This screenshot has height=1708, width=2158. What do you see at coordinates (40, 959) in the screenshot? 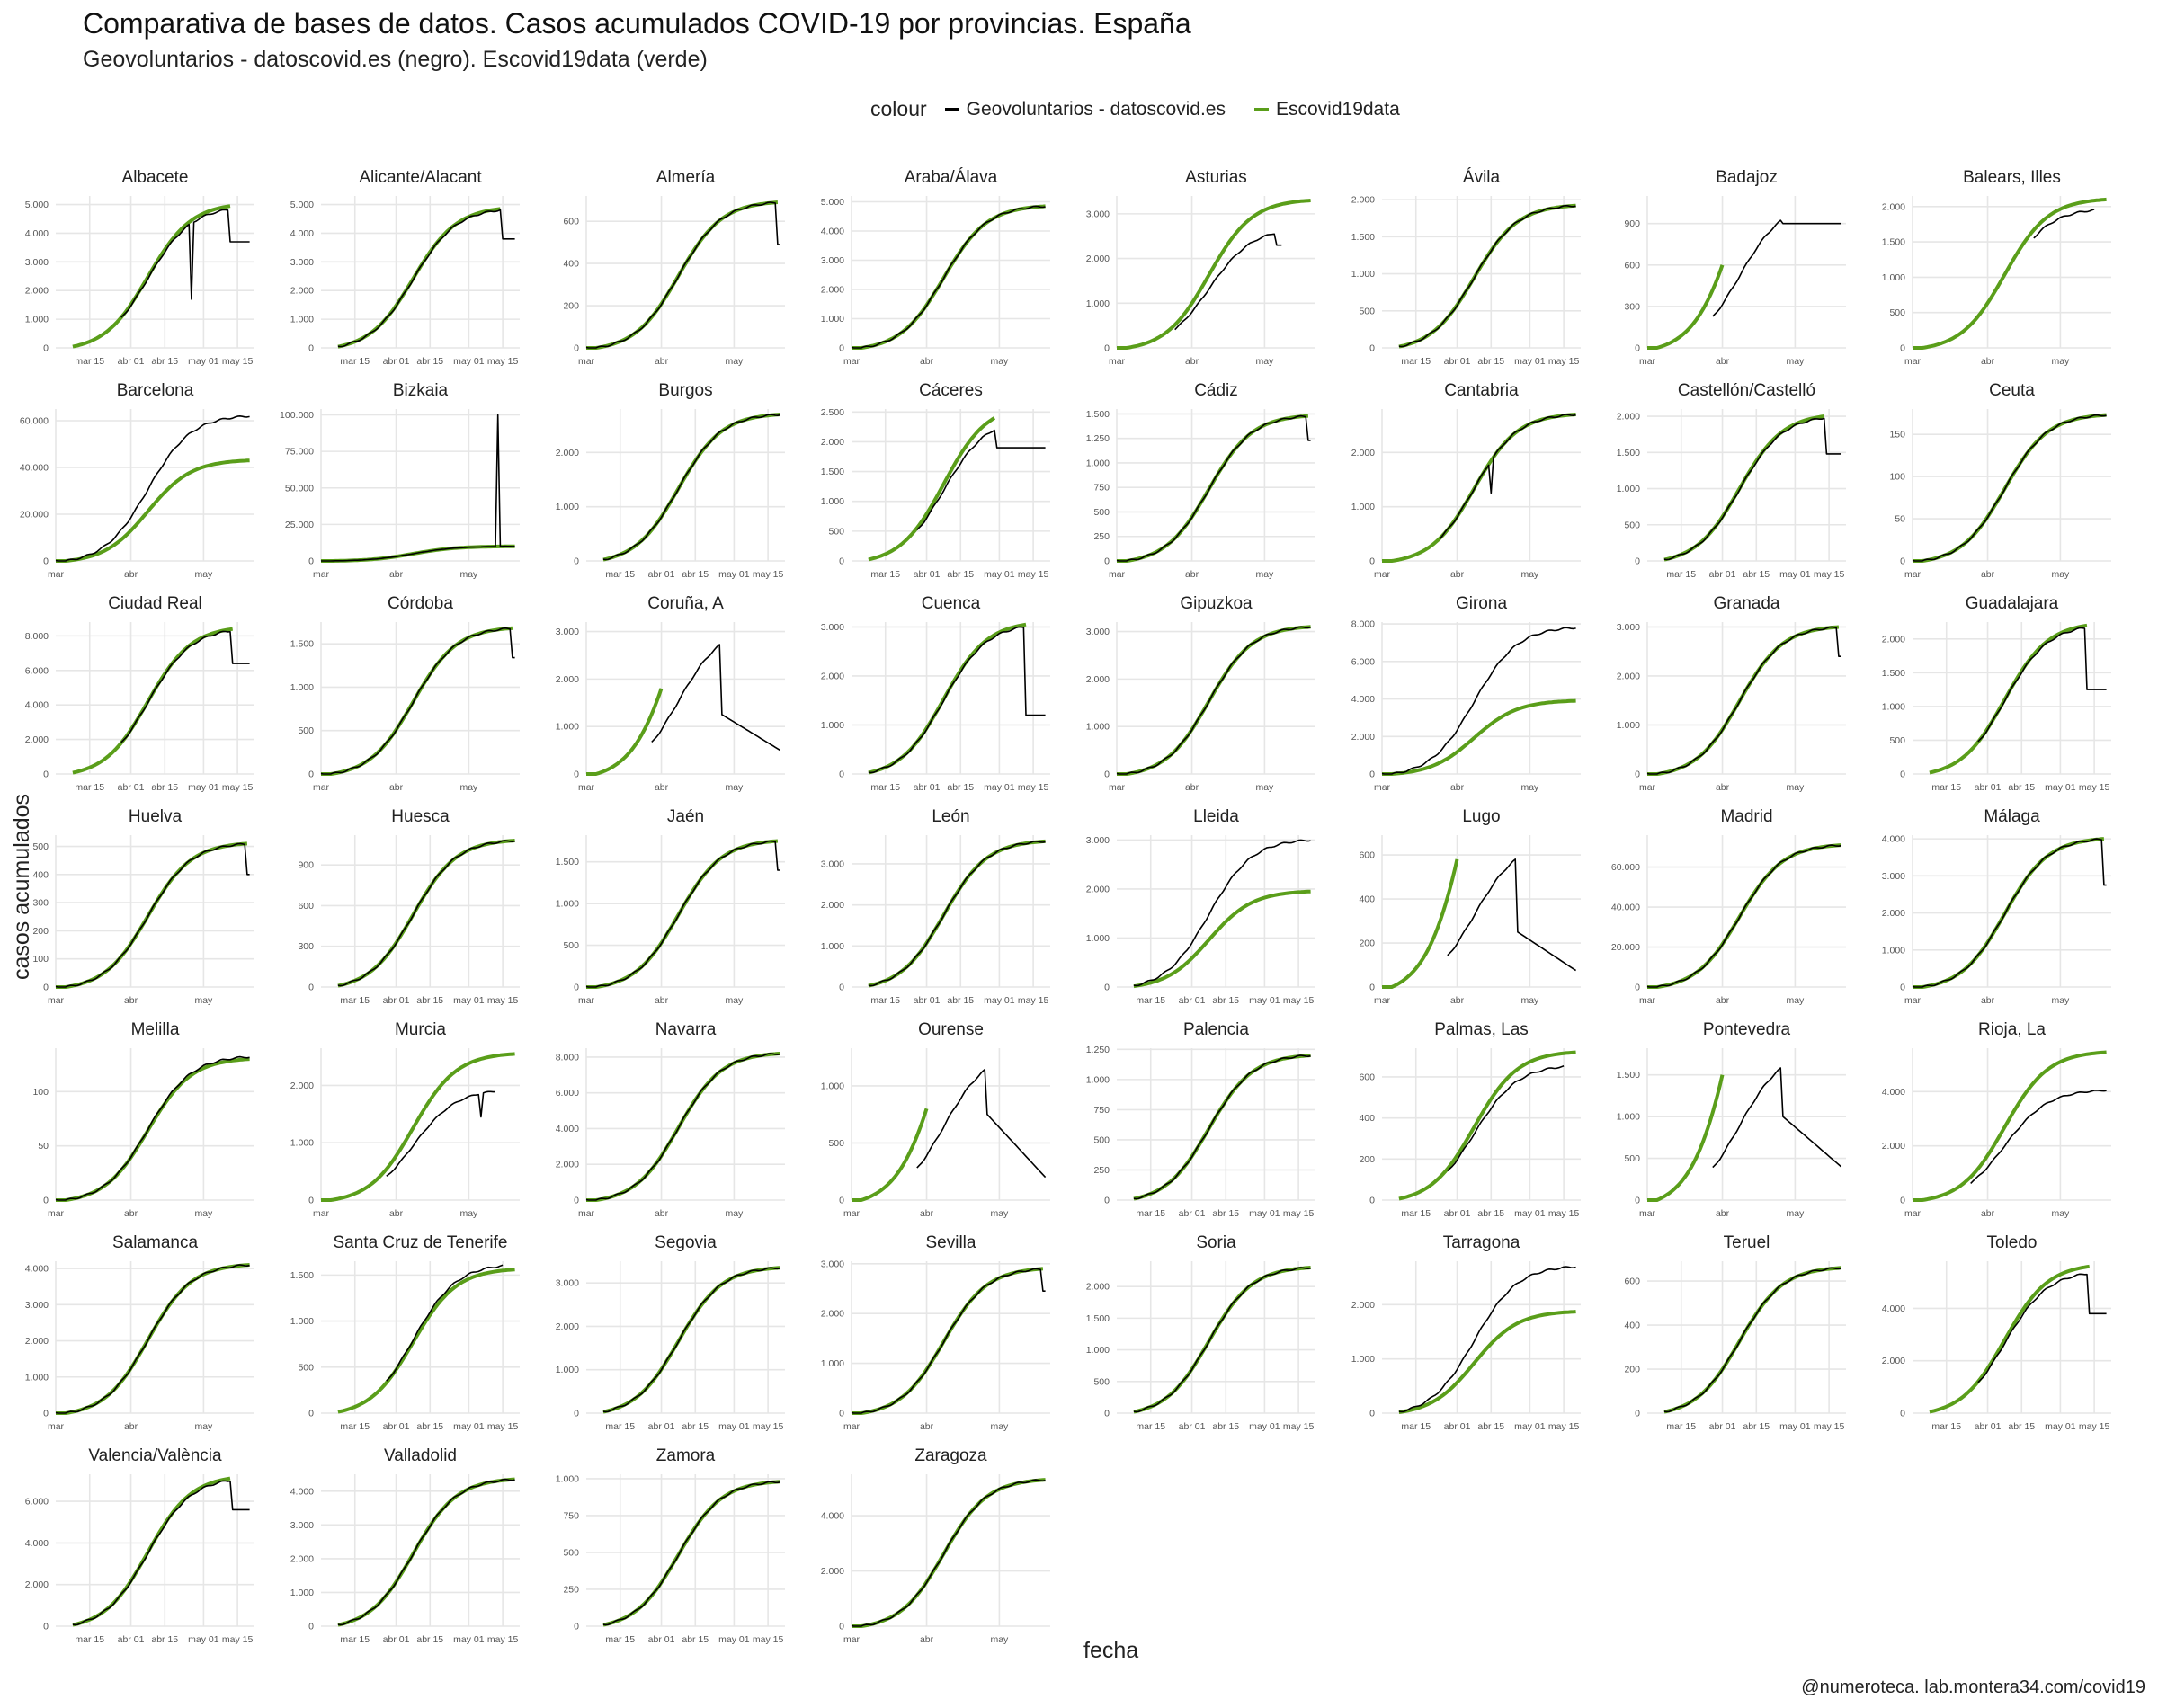
I see `y-tick-label: 100` at bounding box center [40, 959].